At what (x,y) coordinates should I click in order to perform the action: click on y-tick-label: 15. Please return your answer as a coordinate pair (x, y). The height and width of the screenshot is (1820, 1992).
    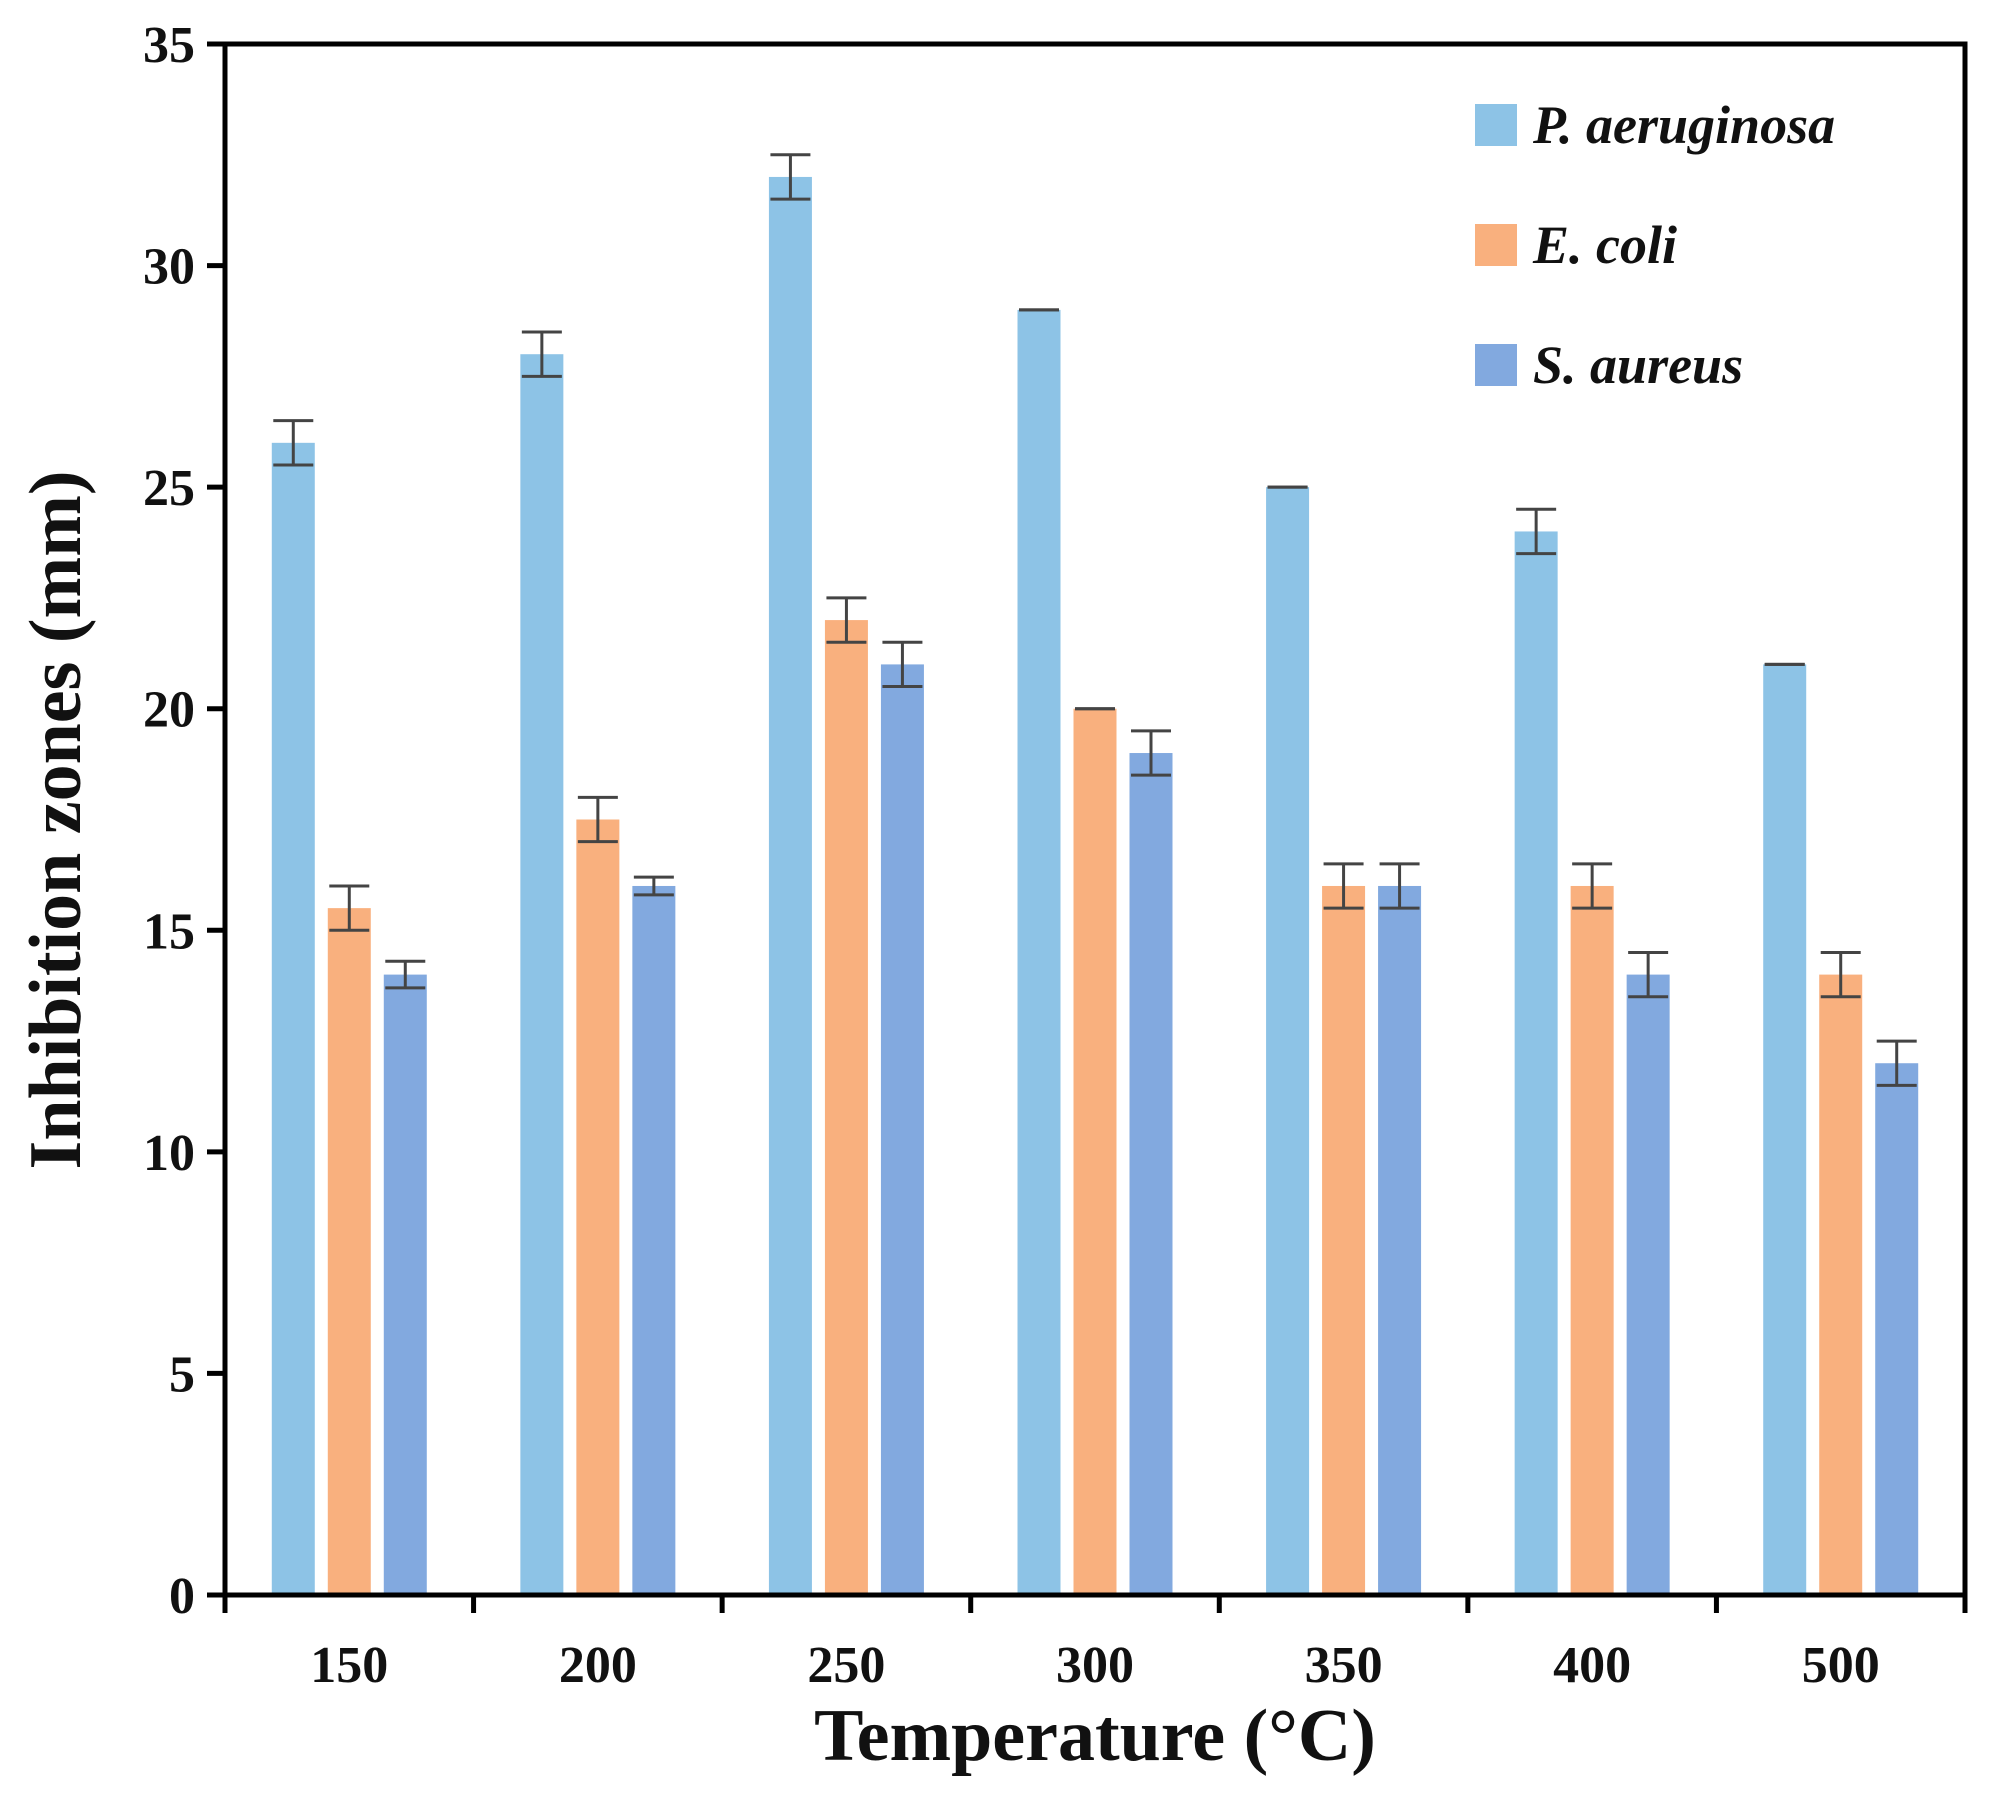
    Looking at the image, I should click on (169, 931).